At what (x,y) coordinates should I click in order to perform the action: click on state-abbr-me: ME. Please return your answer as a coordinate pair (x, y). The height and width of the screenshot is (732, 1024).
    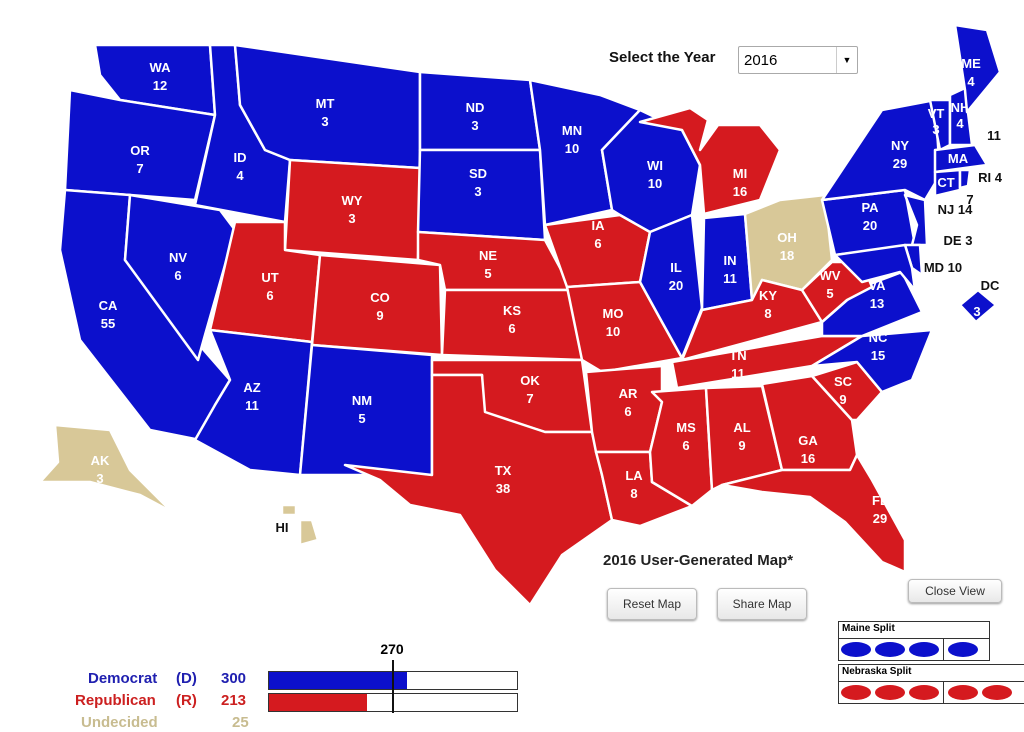
    Looking at the image, I should click on (971, 63).